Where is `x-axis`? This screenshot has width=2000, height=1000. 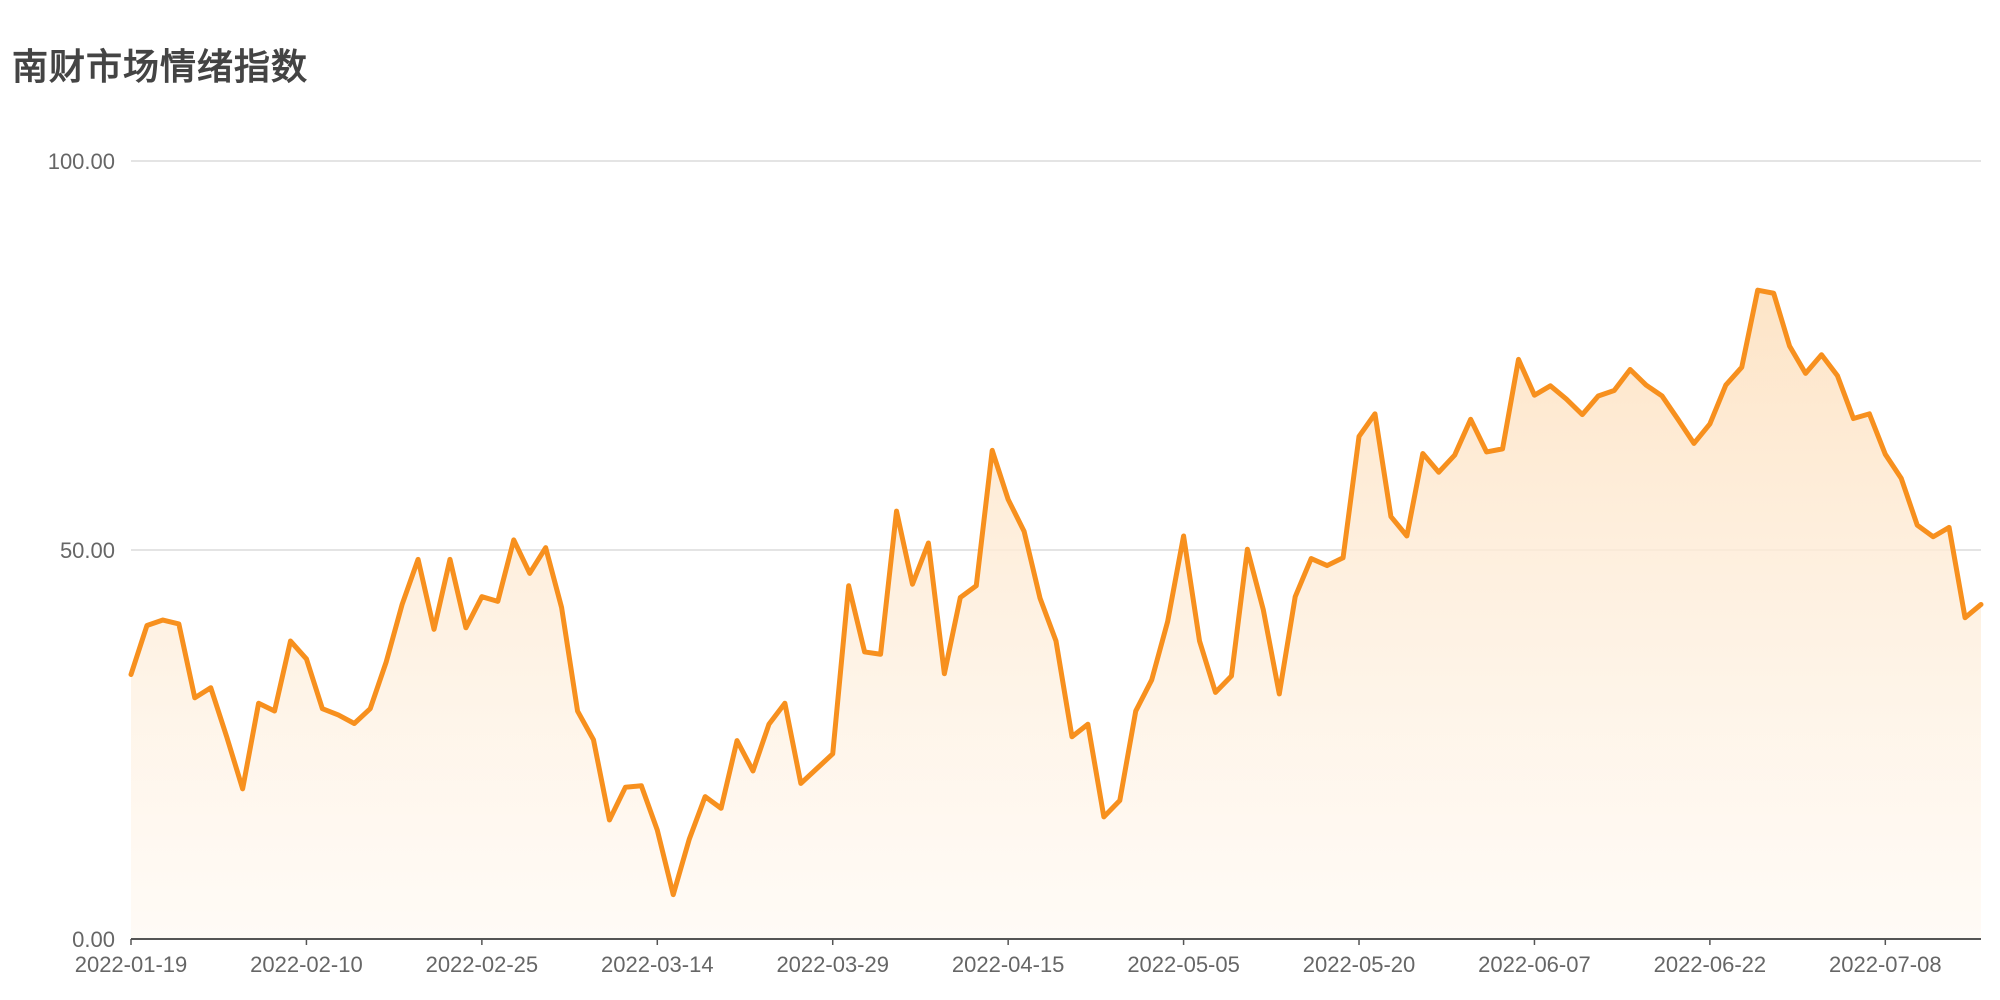 x-axis is located at coordinates (1055, 941).